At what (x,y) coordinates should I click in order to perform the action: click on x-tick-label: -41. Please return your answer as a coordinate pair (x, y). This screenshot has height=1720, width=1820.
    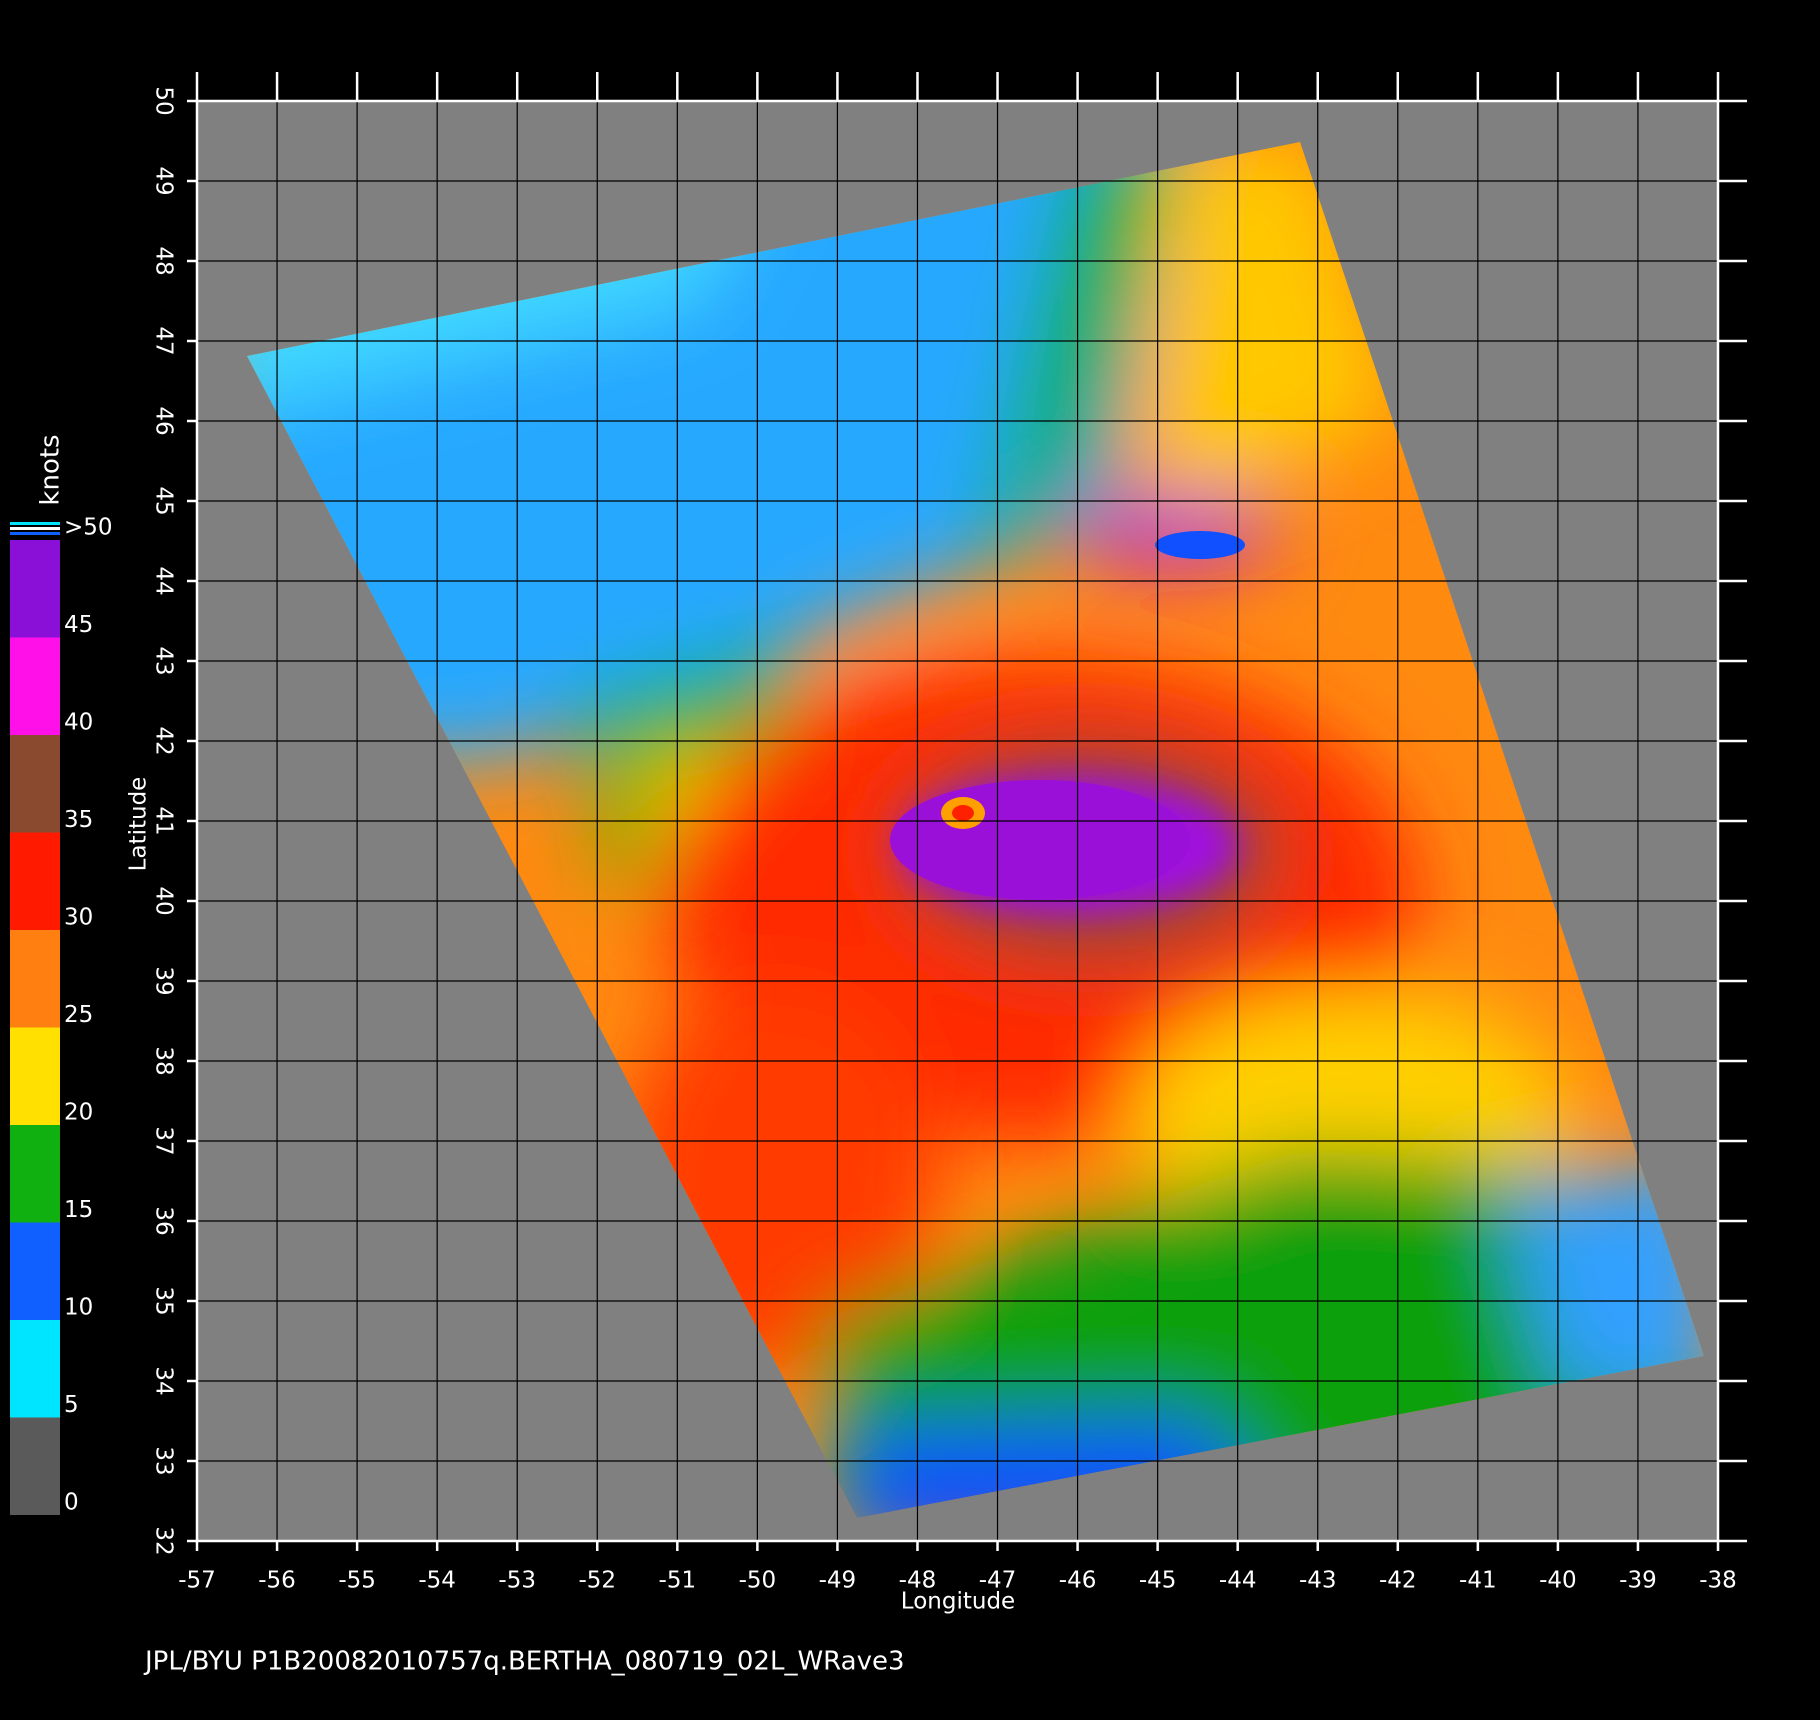
    Looking at the image, I should click on (1478, 1581).